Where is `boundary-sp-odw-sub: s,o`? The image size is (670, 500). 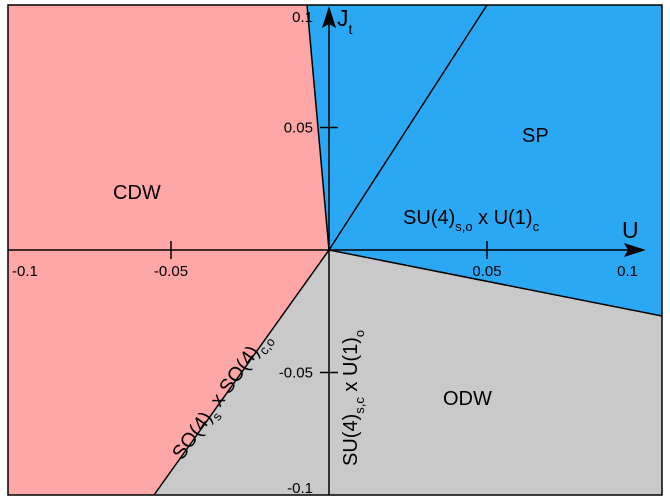 boundary-sp-odw-sub: s,o is located at coordinates (463, 226).